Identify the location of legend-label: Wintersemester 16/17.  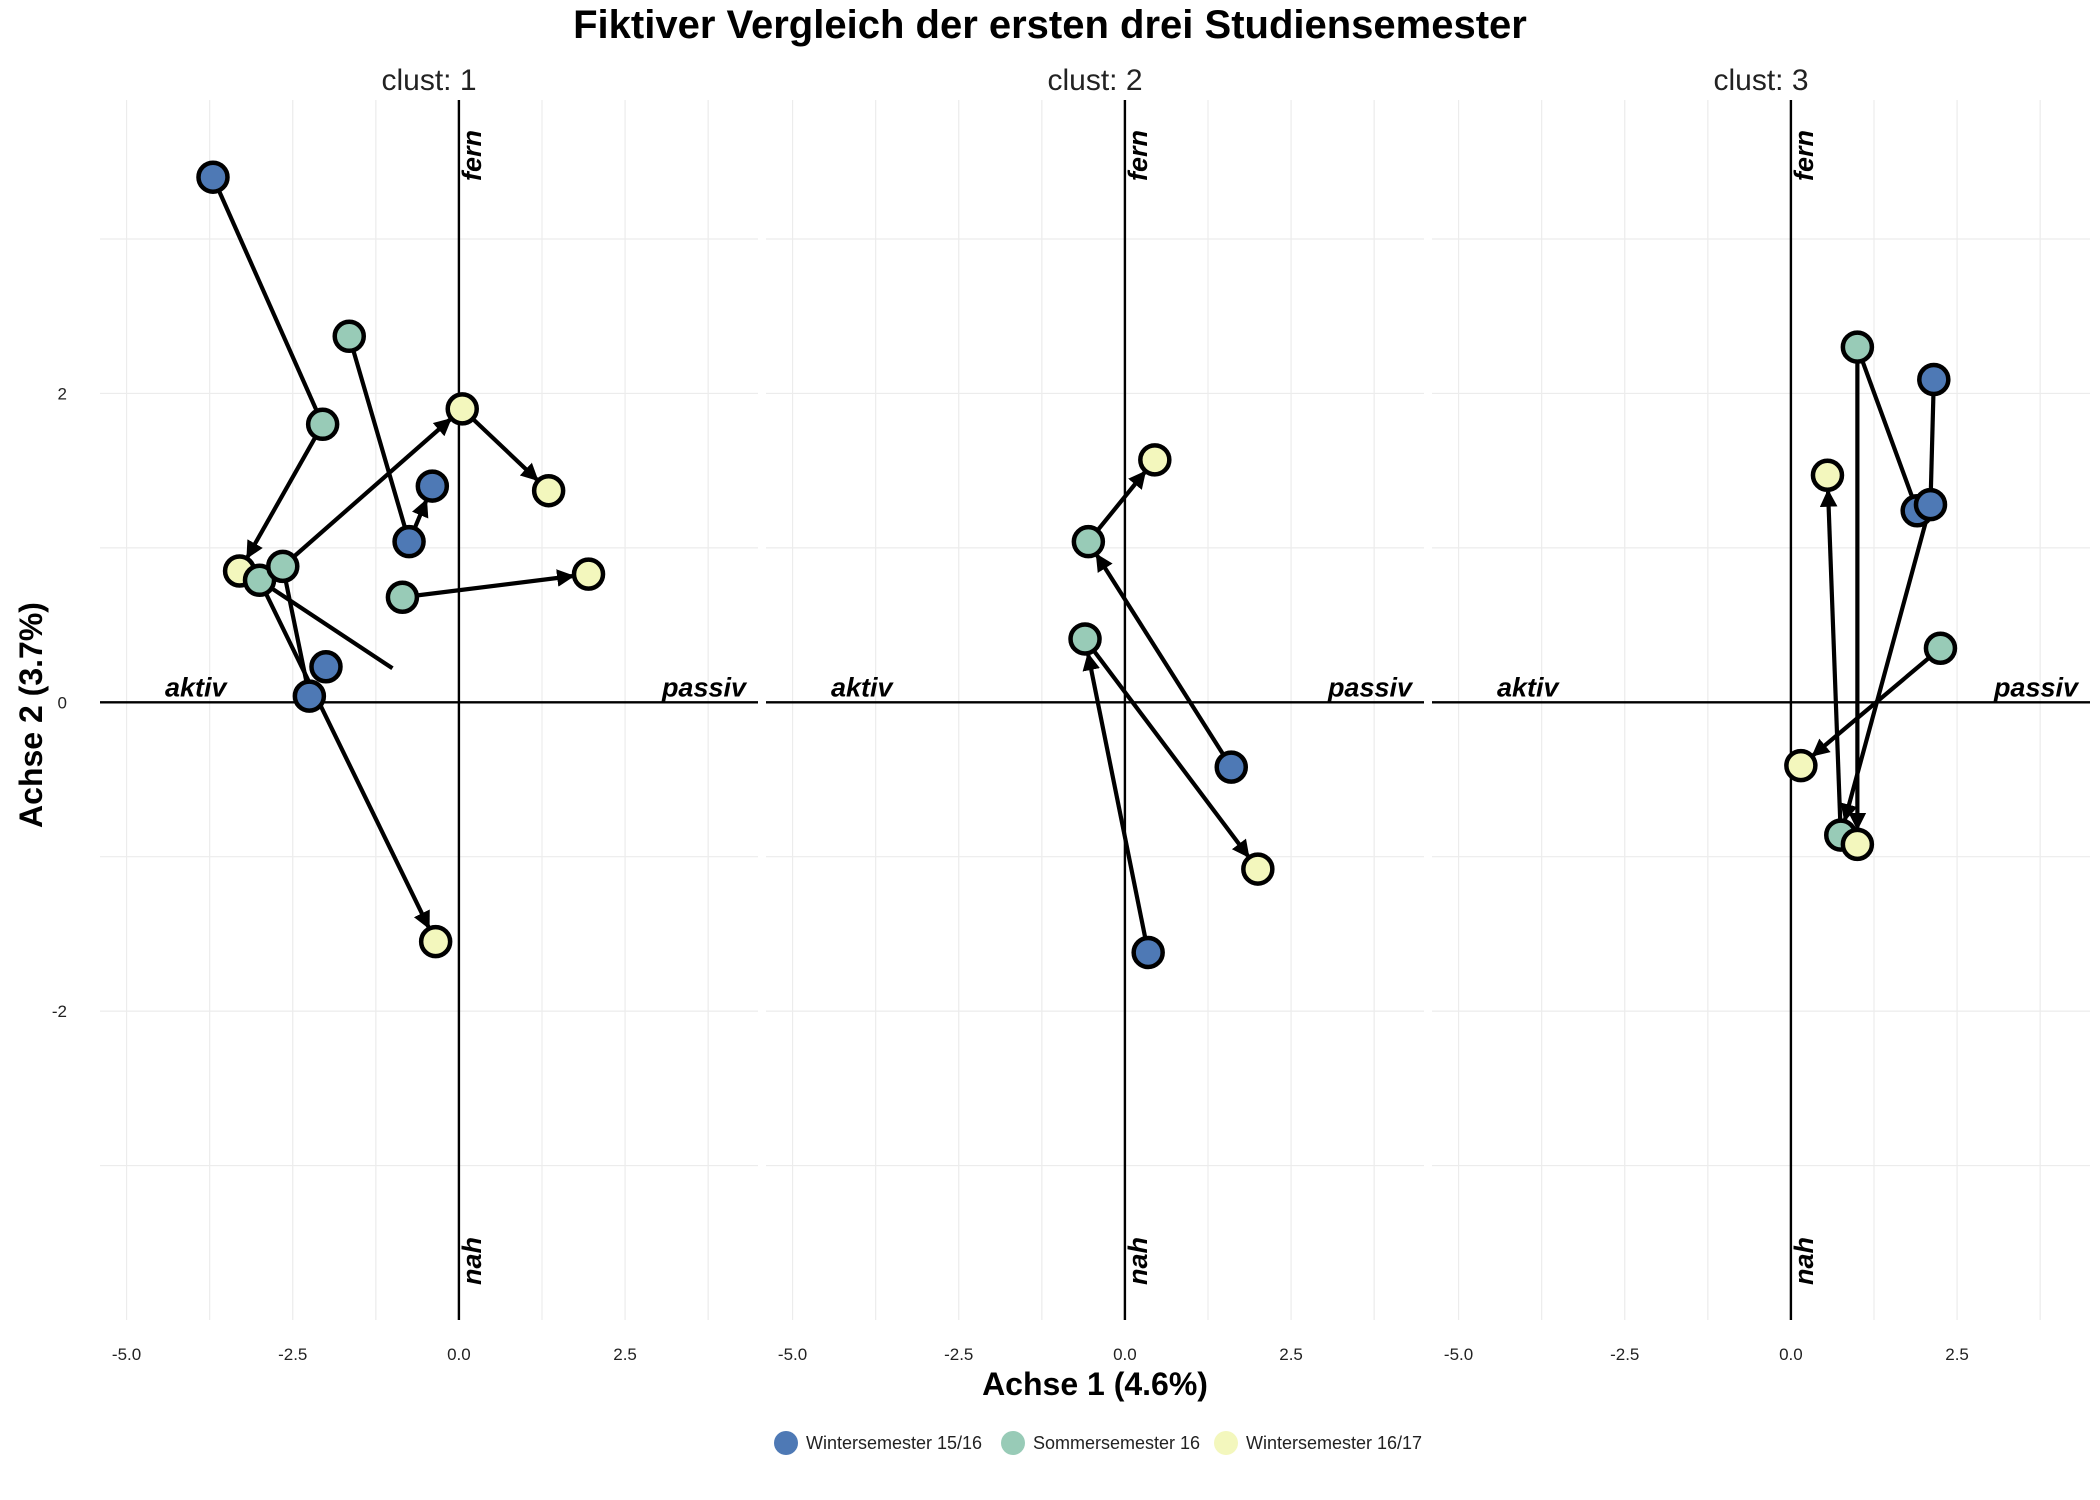
(1334, 1443).